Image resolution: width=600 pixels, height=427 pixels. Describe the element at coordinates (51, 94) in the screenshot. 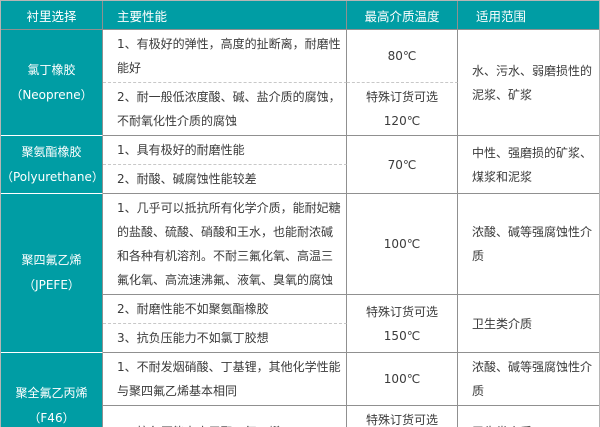

I see `material-name-en: （Neoprene）` at that location.